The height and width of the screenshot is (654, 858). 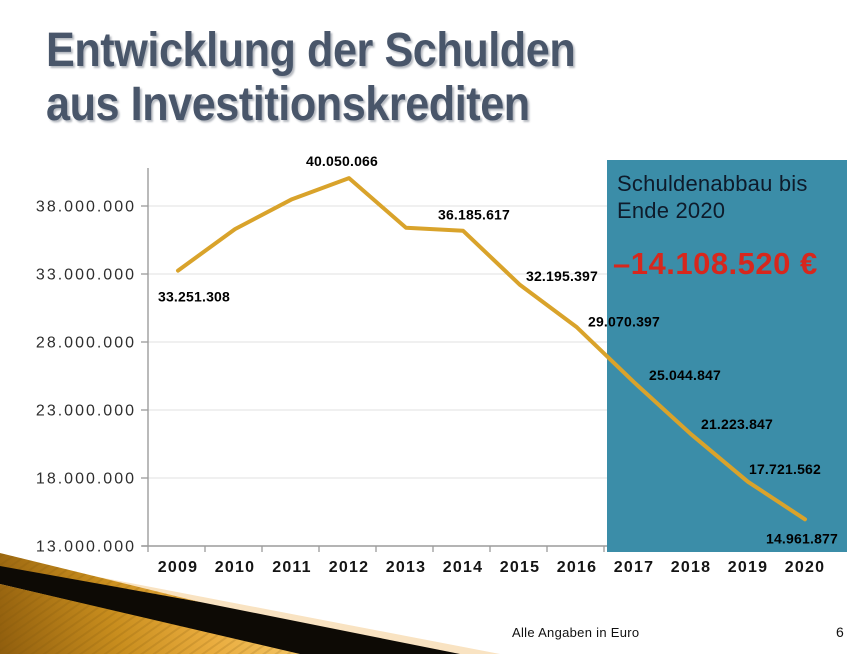 What do you see at coordinates (349, 567) in the screenshot?
I see `x-axis-label: 2012` at bounding box center [349, 567].